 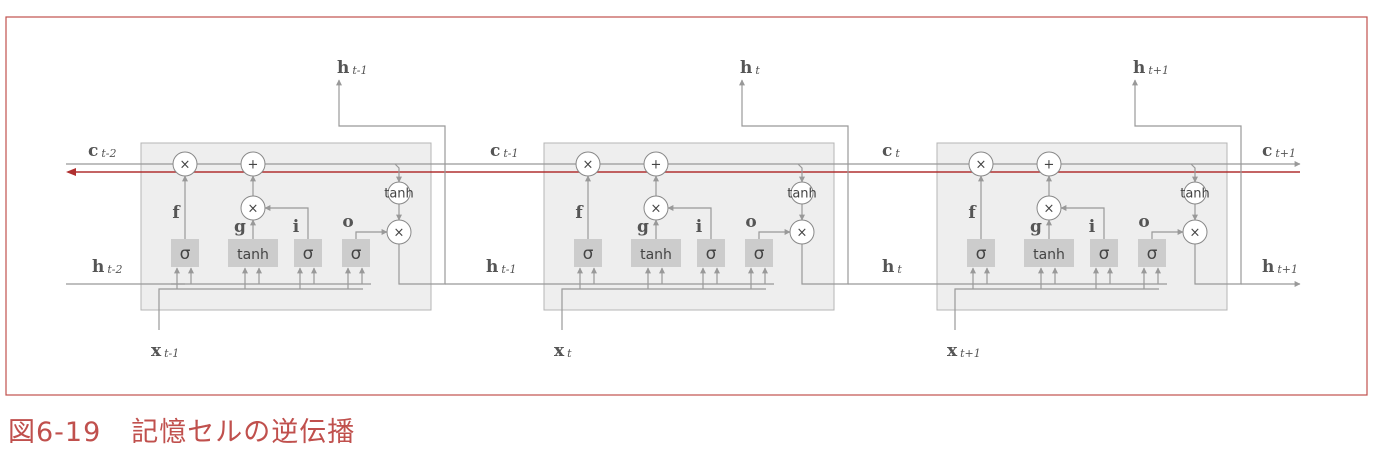 What do you see at coordinates (243, 432) in the screenshot?
I see `caption-title: 記憶セルの逆伝播` at bounding box center [243, 432].